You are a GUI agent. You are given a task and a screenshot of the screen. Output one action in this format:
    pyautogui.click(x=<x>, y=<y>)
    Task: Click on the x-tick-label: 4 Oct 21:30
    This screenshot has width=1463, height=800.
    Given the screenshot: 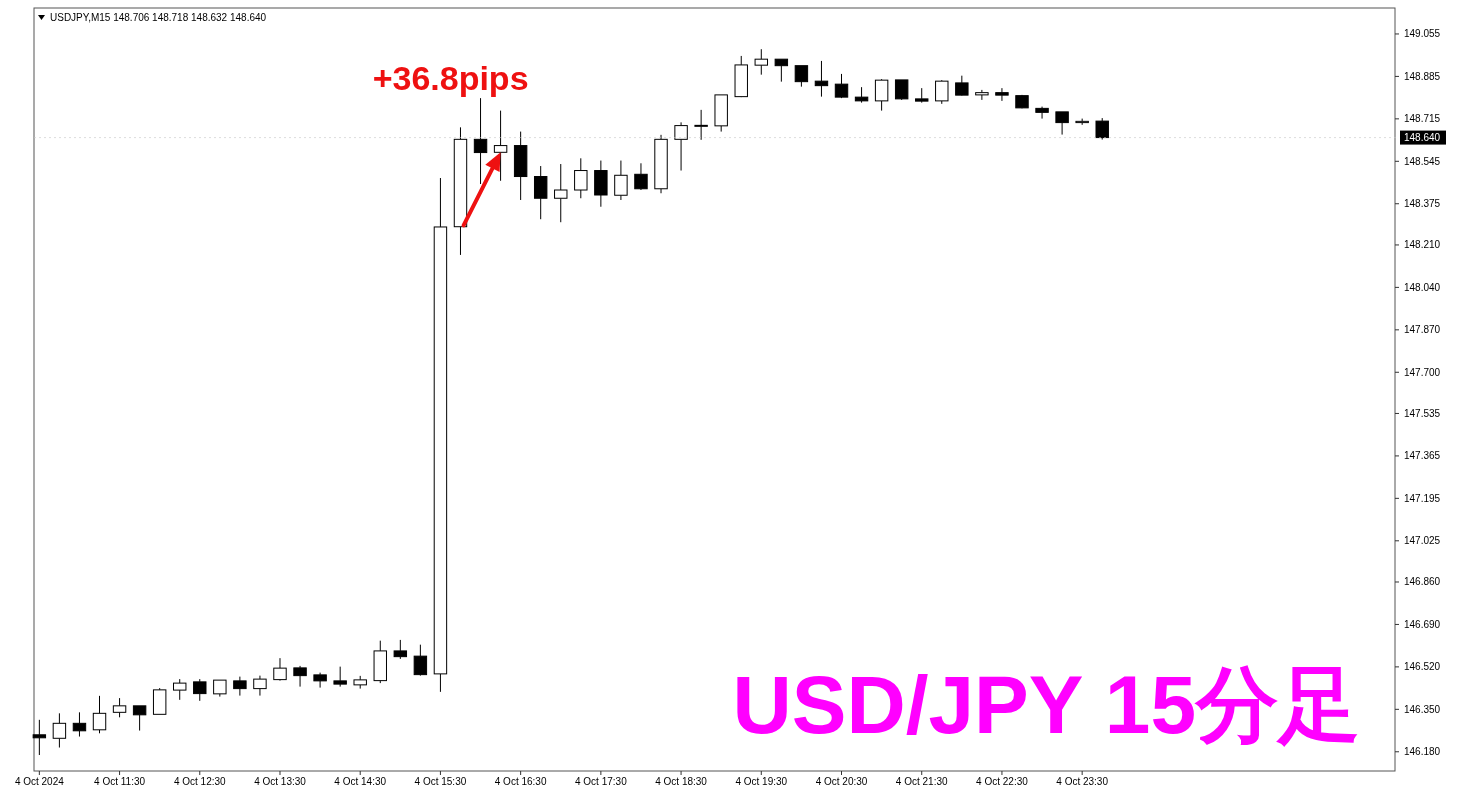 What is the action you would take?
    pyautogui.click(x=922, y=781)
    